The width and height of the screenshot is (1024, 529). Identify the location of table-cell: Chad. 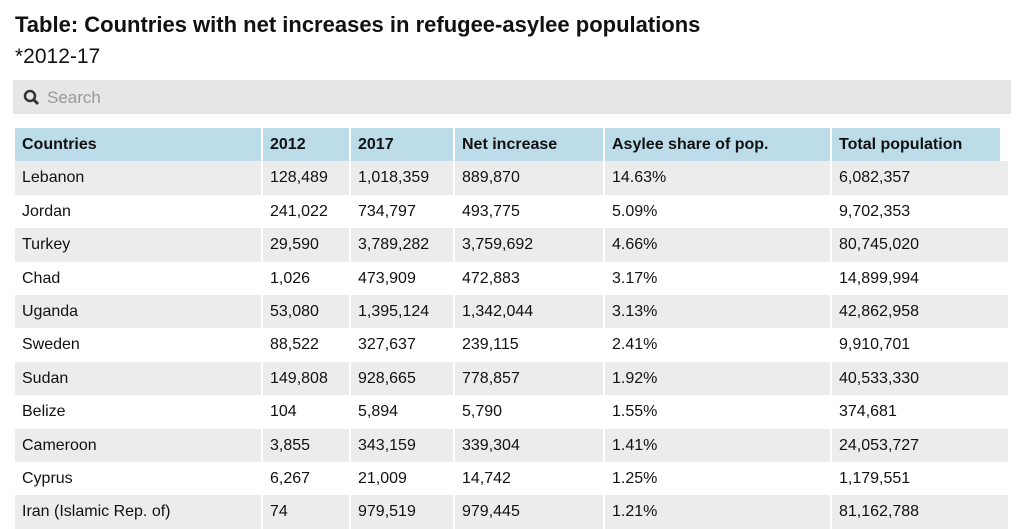
(137, 278).